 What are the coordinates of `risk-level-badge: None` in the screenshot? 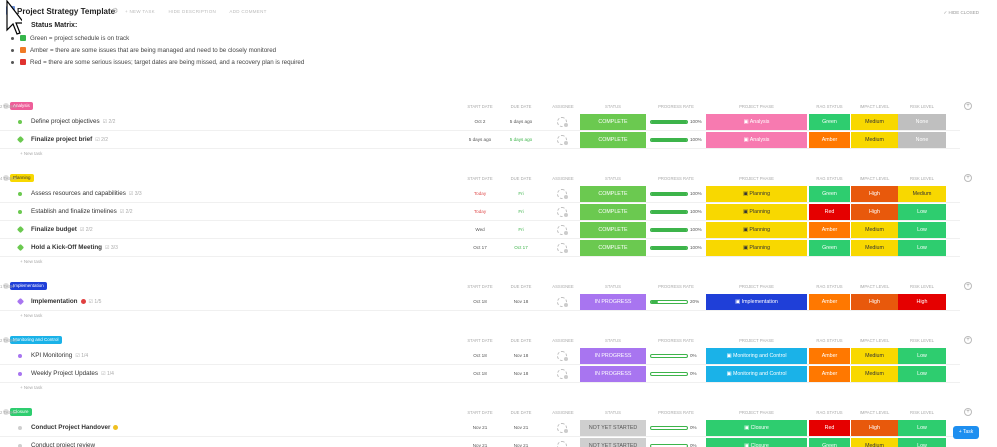 It's located at (922, 122).